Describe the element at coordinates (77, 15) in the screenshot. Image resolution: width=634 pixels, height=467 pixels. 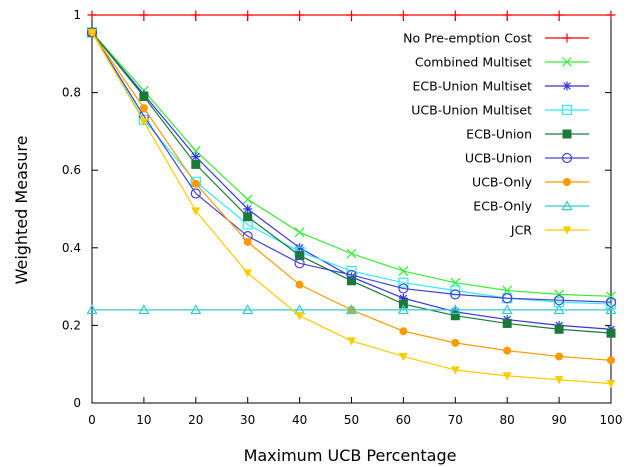
I see `y-tick-label: 1` at that location.